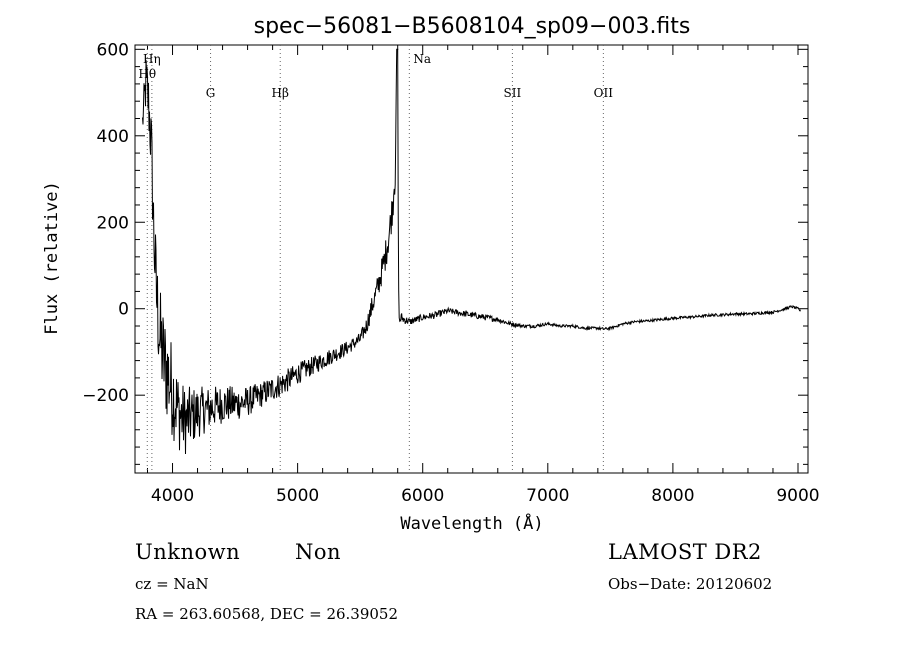 The image size is (900, 650). I want to click on obs-date: Obs−Date: 20120602, so click(690, 584).